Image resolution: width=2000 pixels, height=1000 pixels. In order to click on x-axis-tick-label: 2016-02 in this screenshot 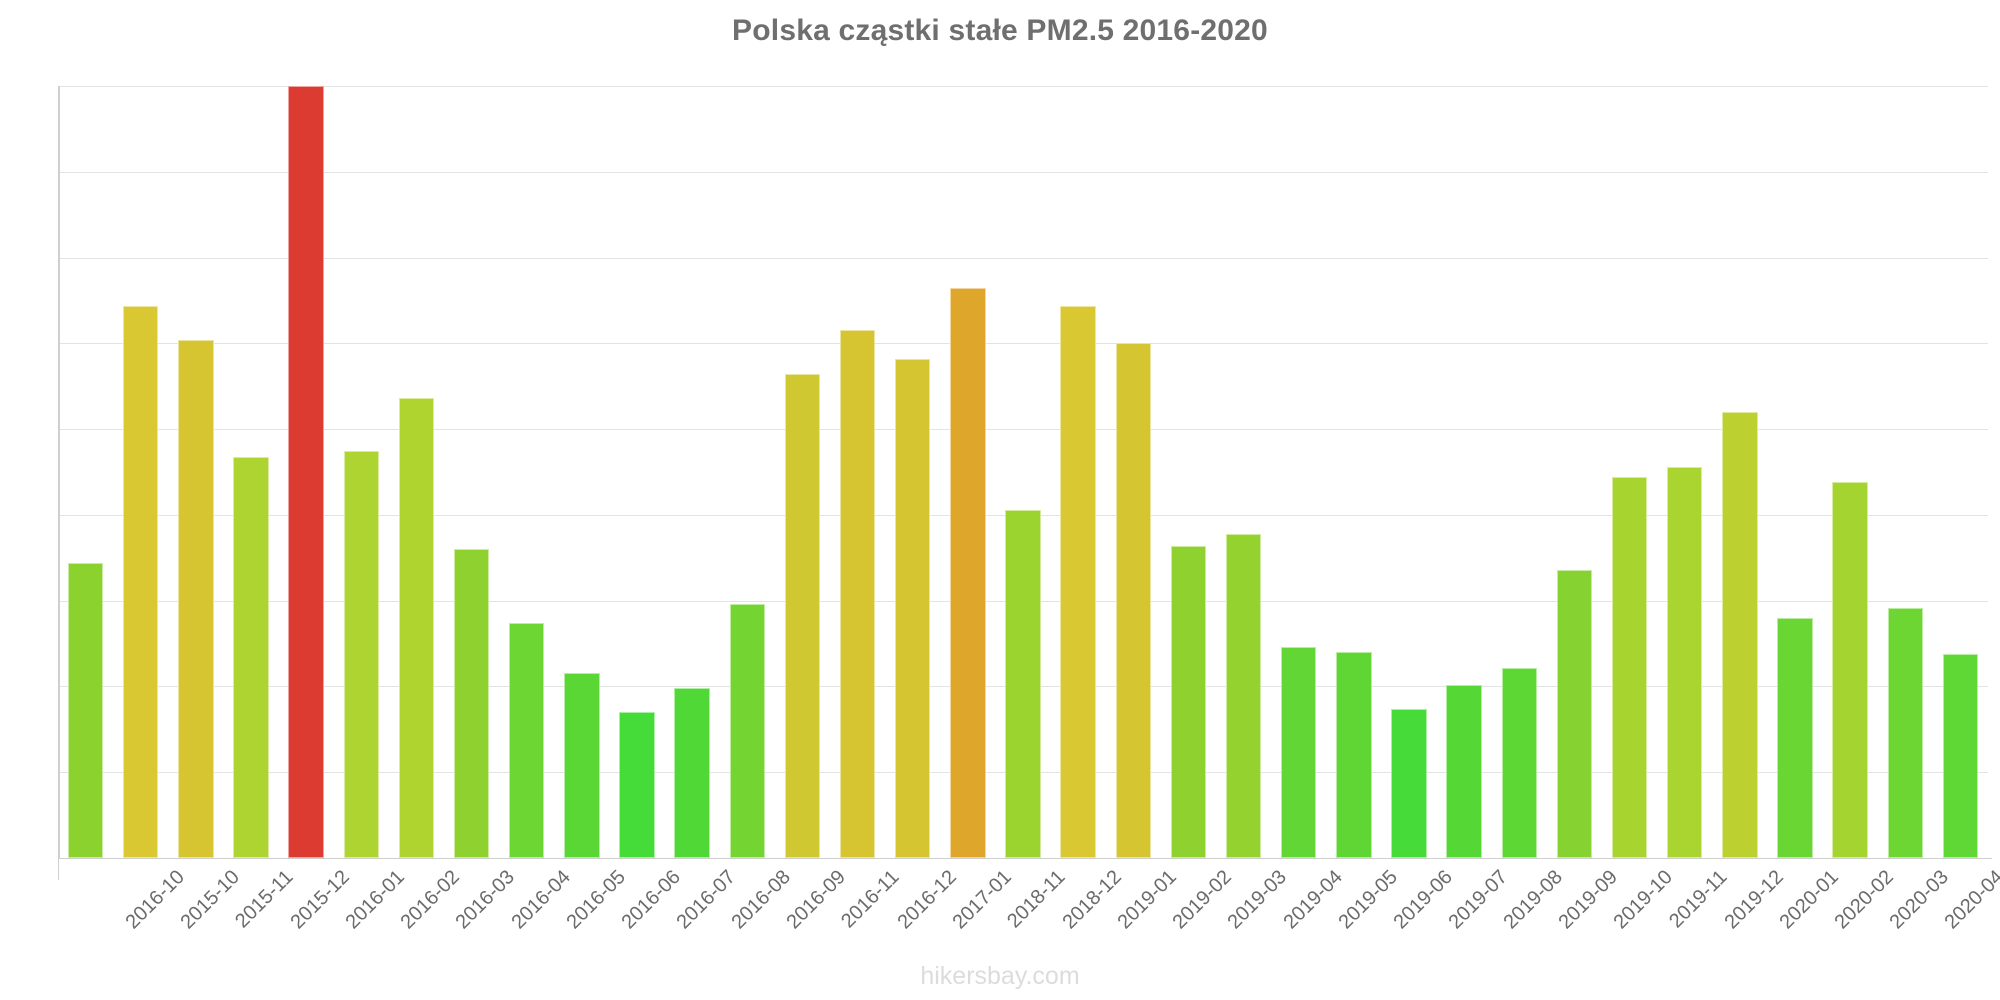, I will do `click(430, 900)`.